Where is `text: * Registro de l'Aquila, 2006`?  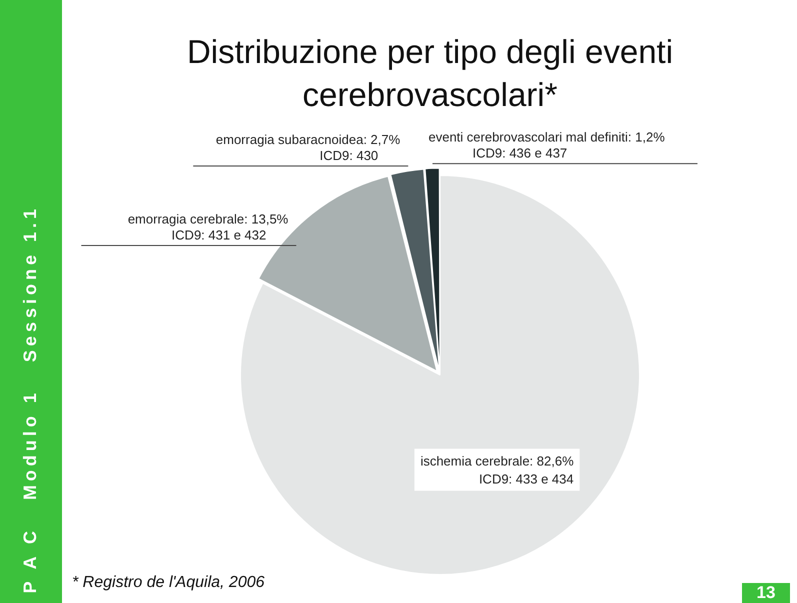
text: * Registro de l'Aquila, 2006 is located at coordinates (168, 583).